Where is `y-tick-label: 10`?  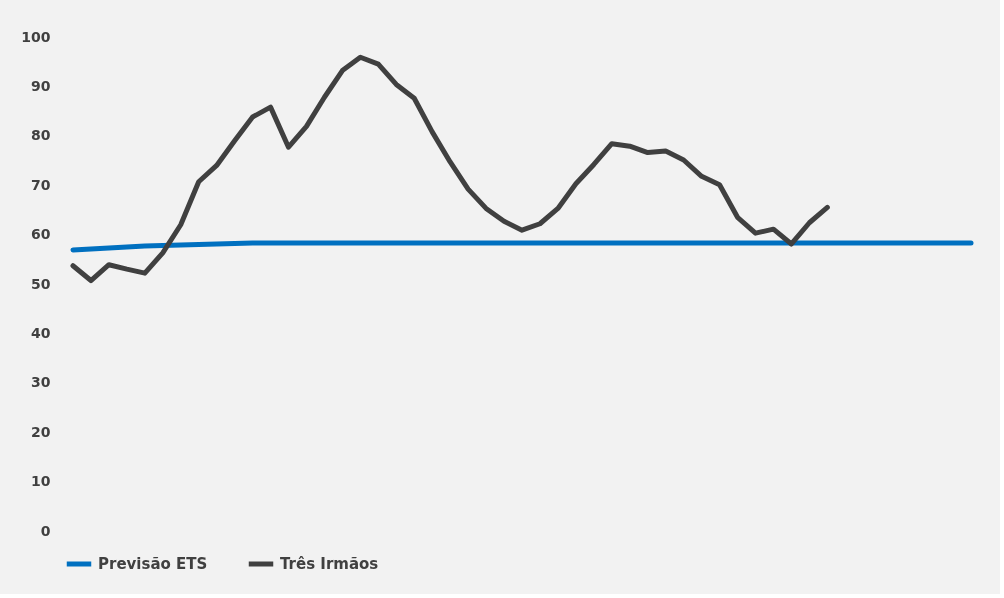
y-tick-label: 10 is located at coordinates (41, 481).